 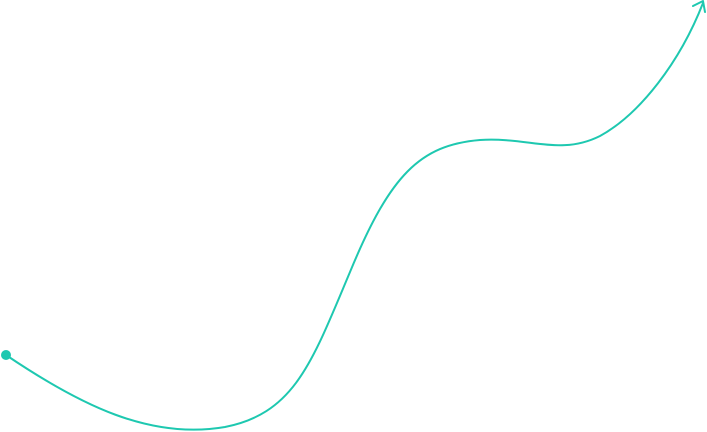 I want to click on arrow-head-icon, so click(x=699, y=6).